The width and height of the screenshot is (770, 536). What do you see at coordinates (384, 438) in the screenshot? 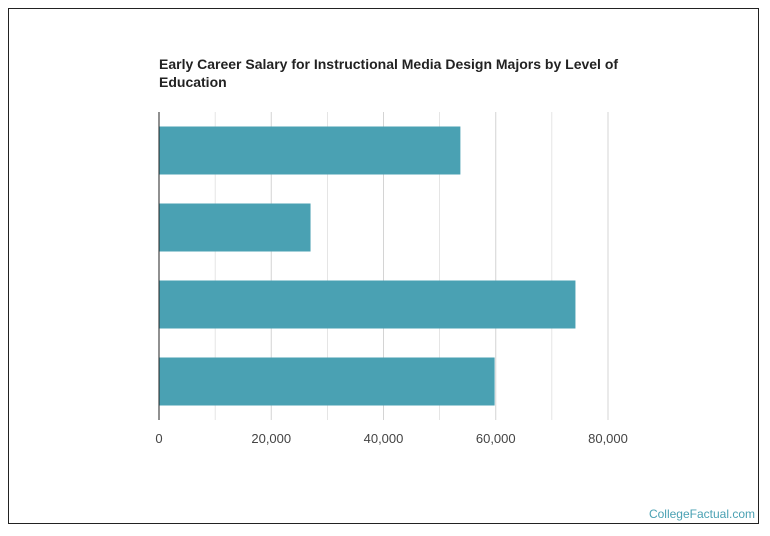
I see `x-tick-label: 40,000` at bounding box center [384, 438].